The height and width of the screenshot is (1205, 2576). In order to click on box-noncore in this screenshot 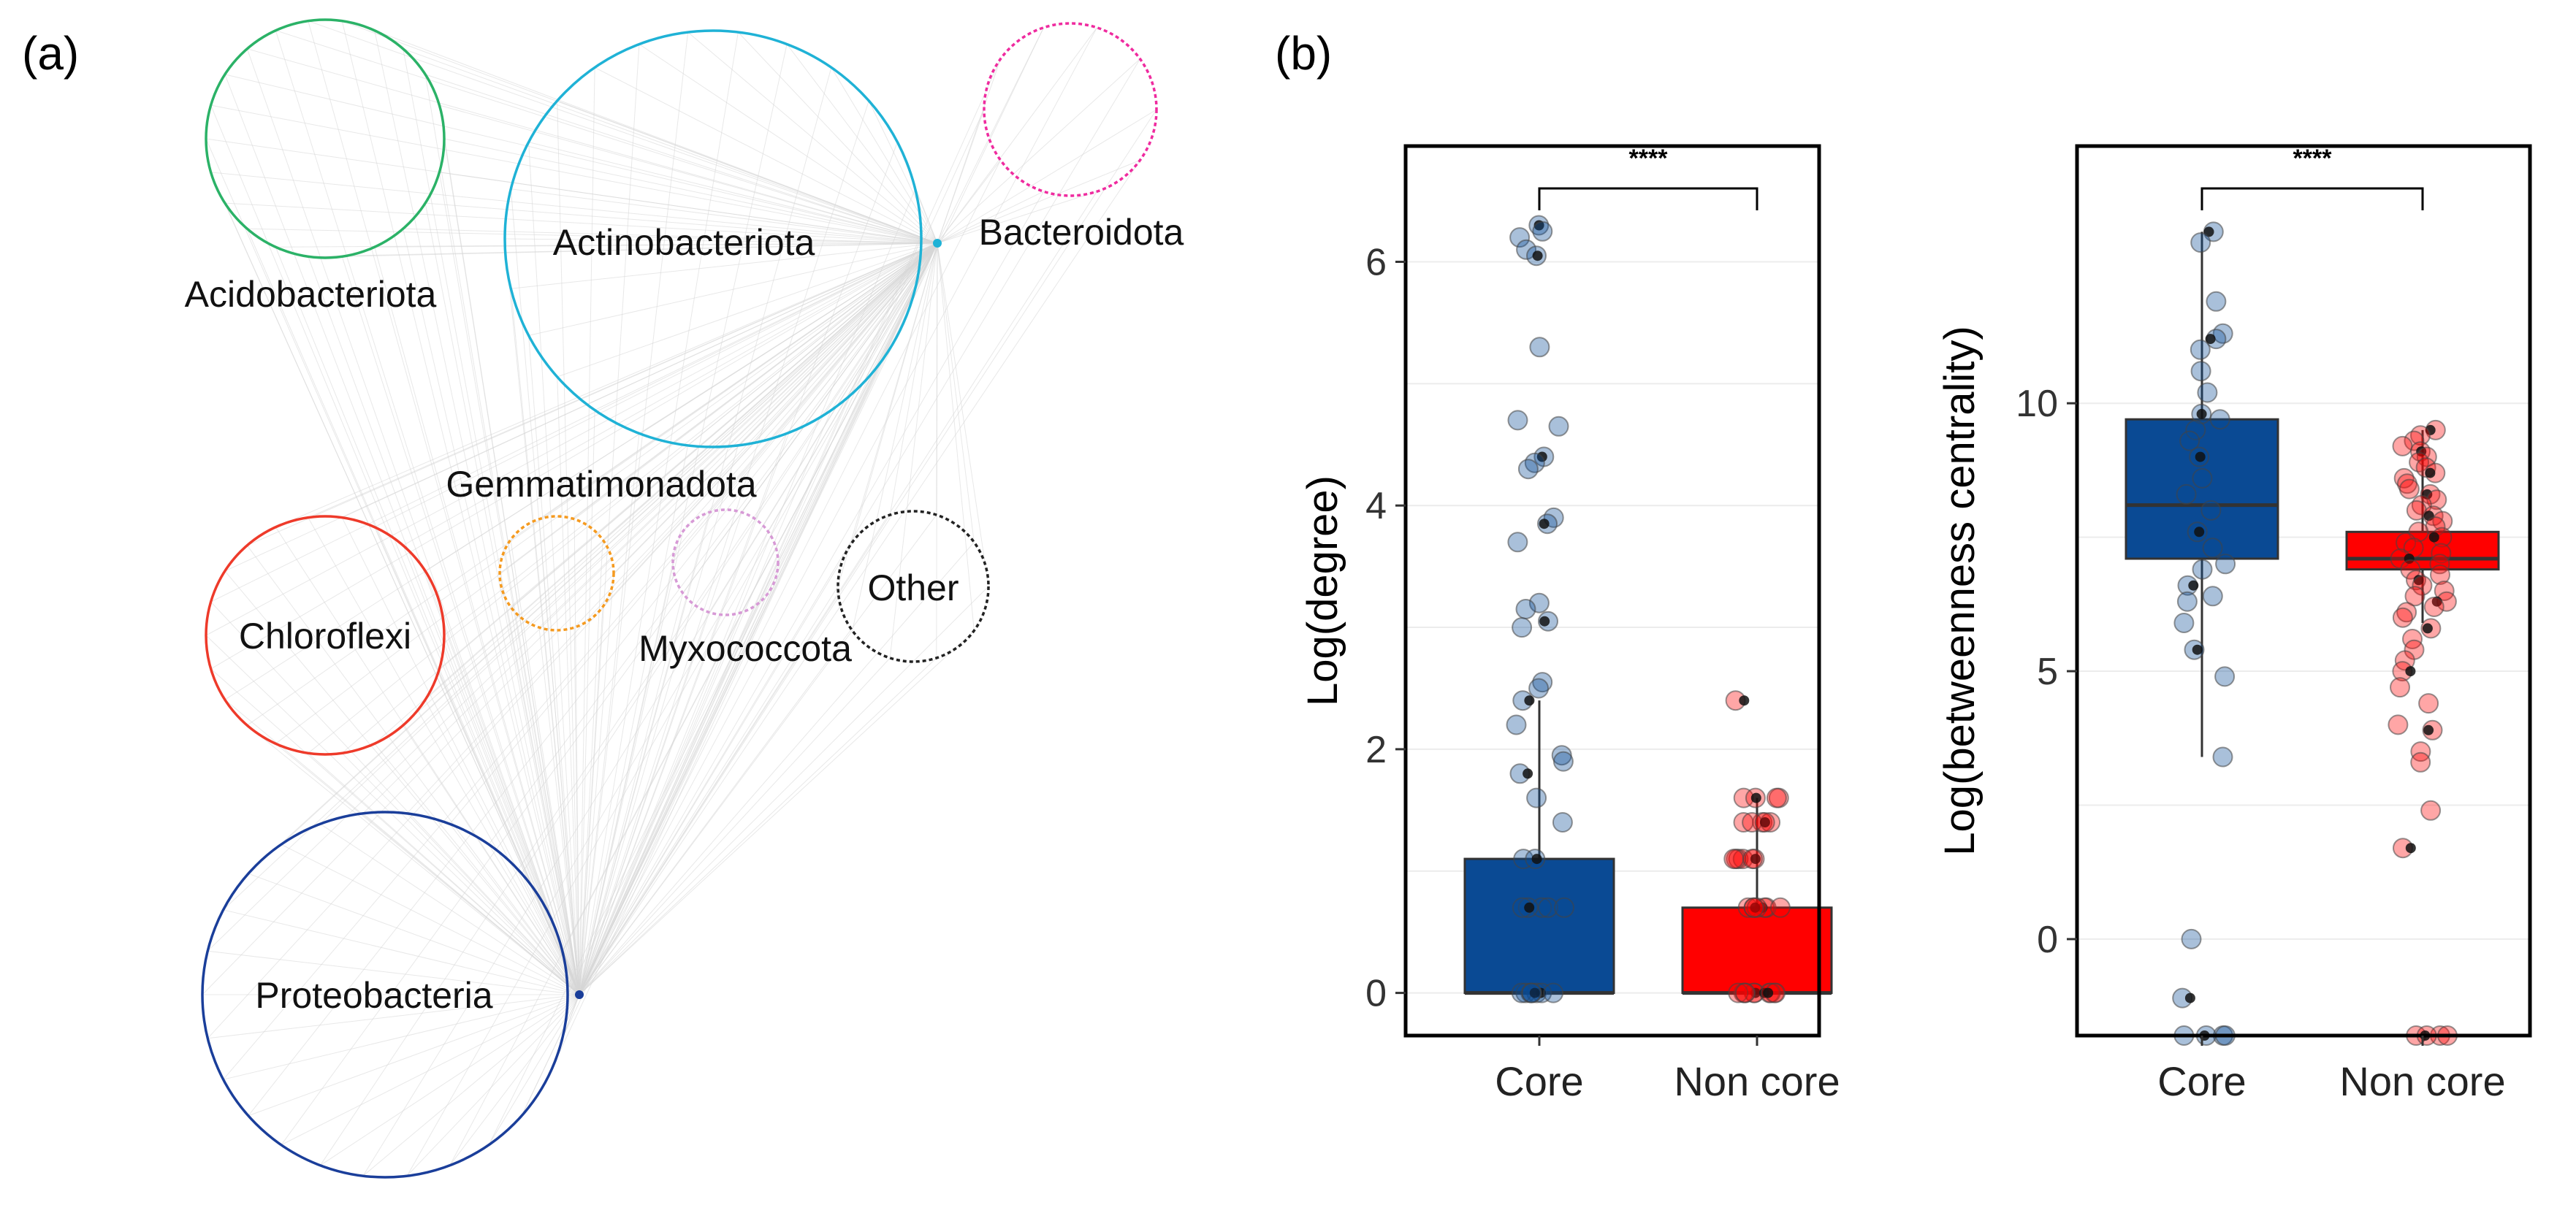, I will do `click(1757, 950)`.